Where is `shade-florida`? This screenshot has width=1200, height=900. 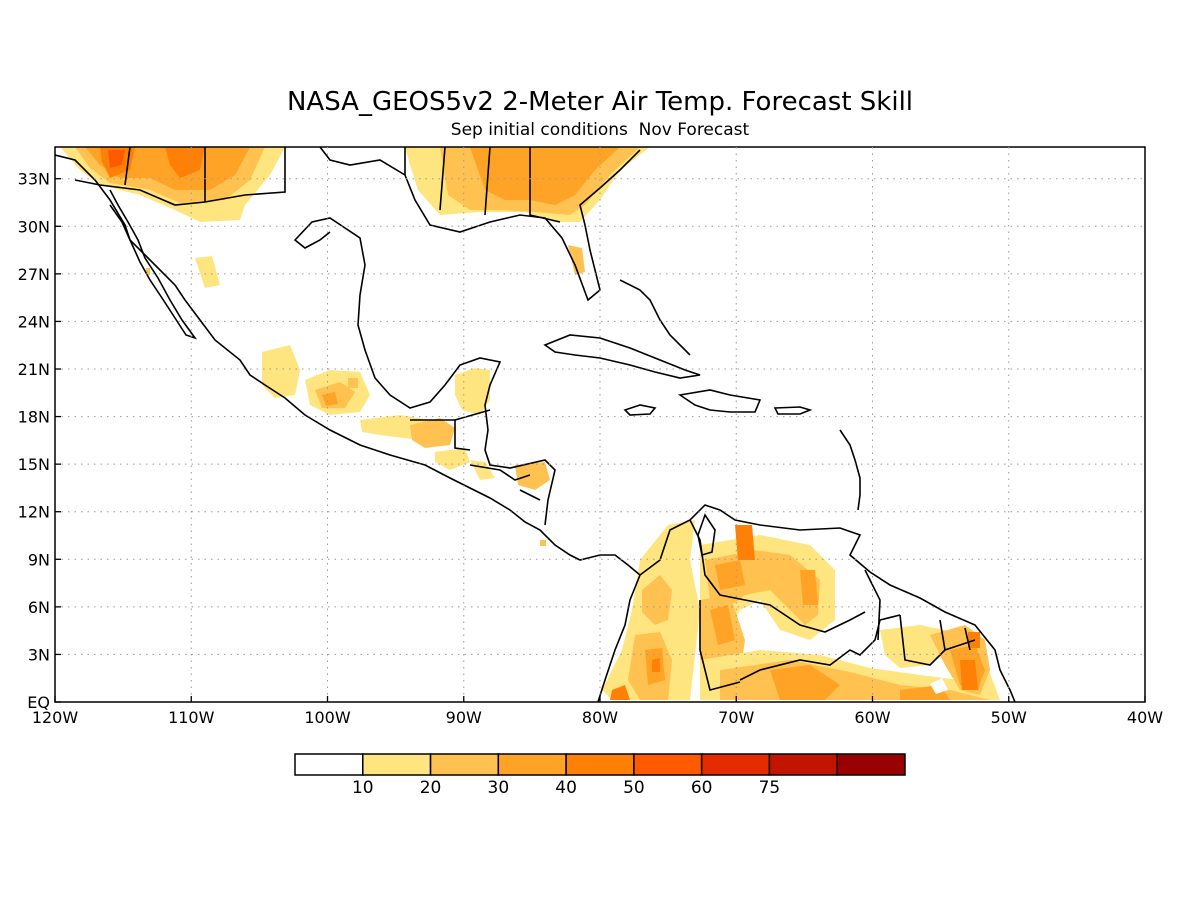 shade-florida is located at coordinates (576, 260).